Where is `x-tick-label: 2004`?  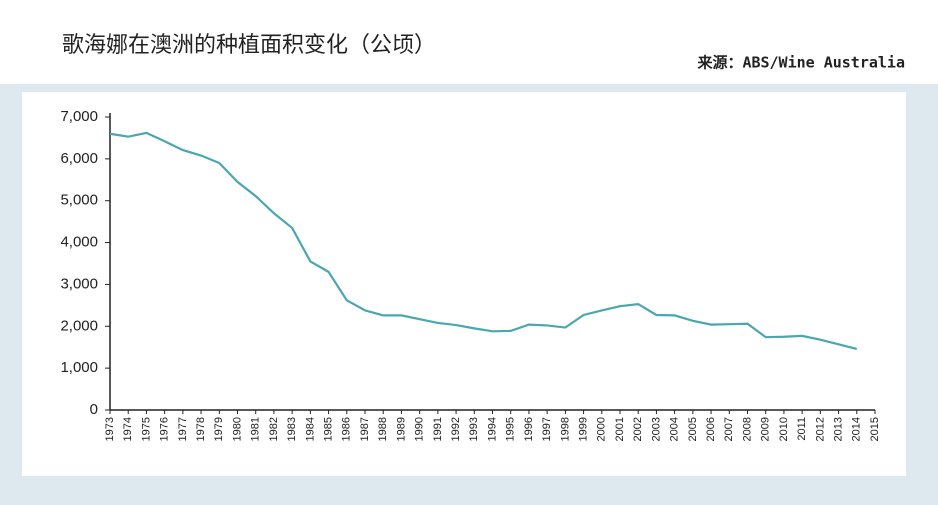 x-tick-label: 2004 is located at coordinates (675, 429).